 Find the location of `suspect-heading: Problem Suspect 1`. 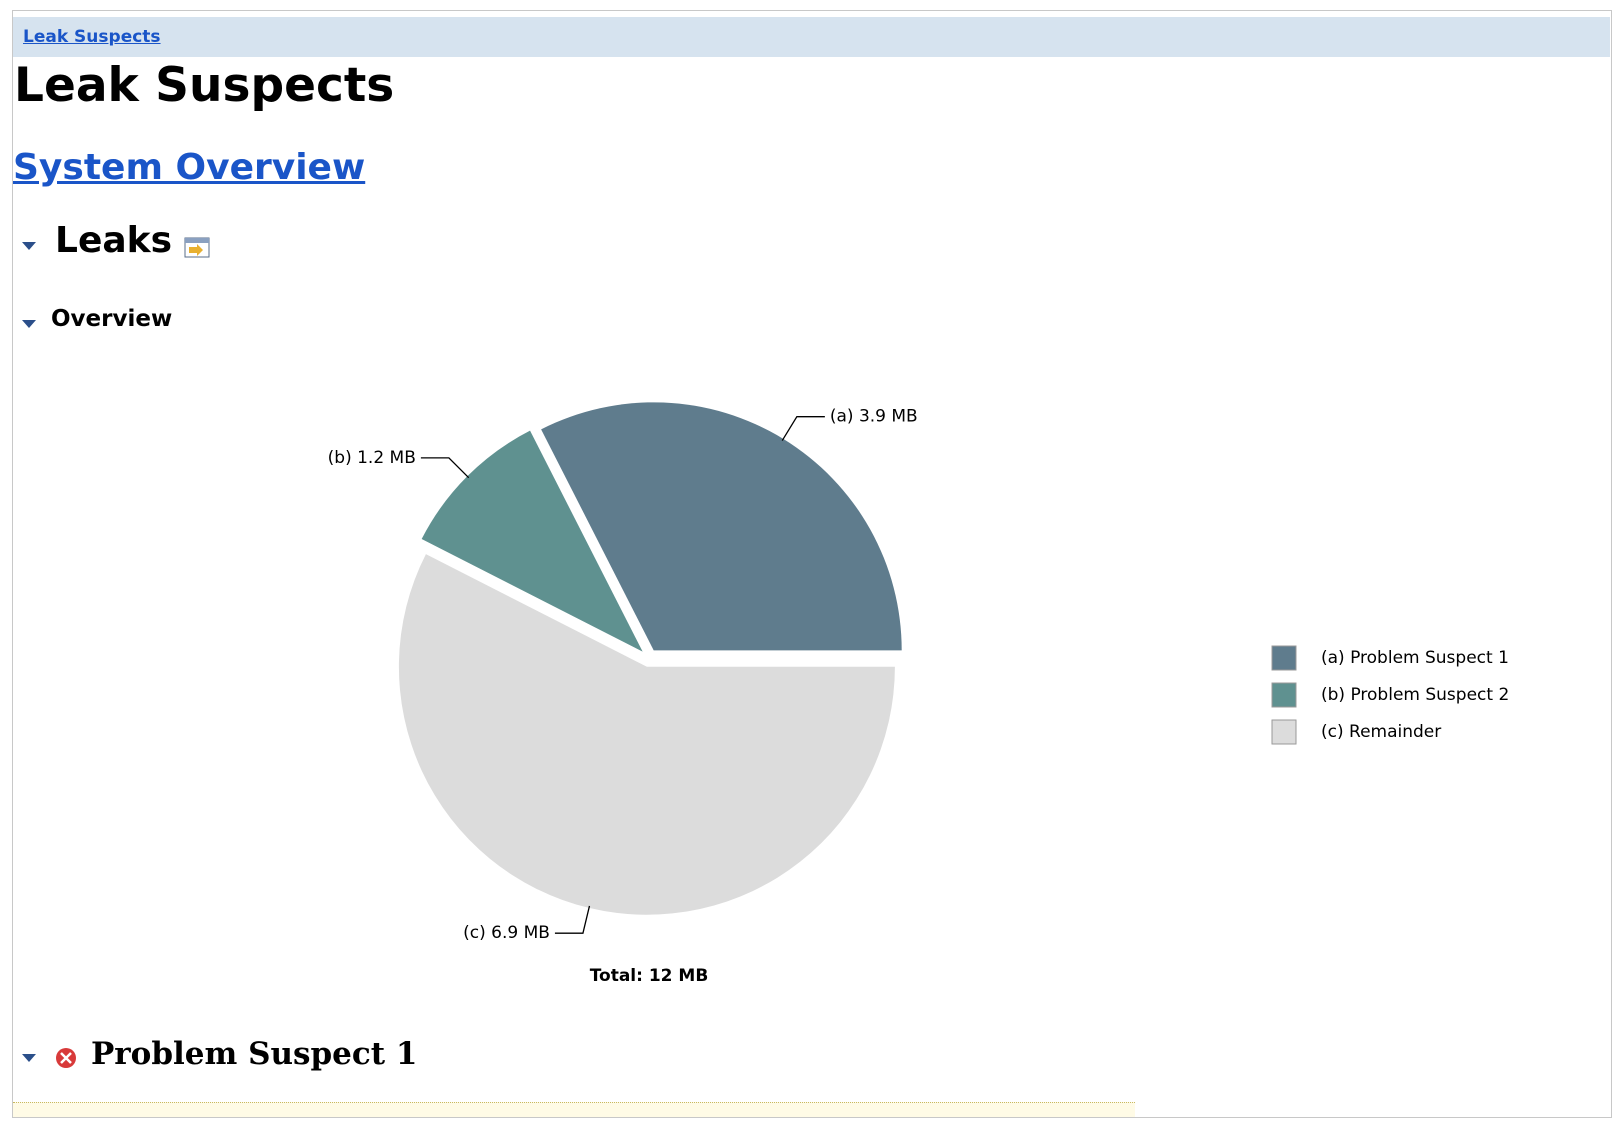

suspect-heading: Problem Suspect 1 is located at coordinates (254, 1054).